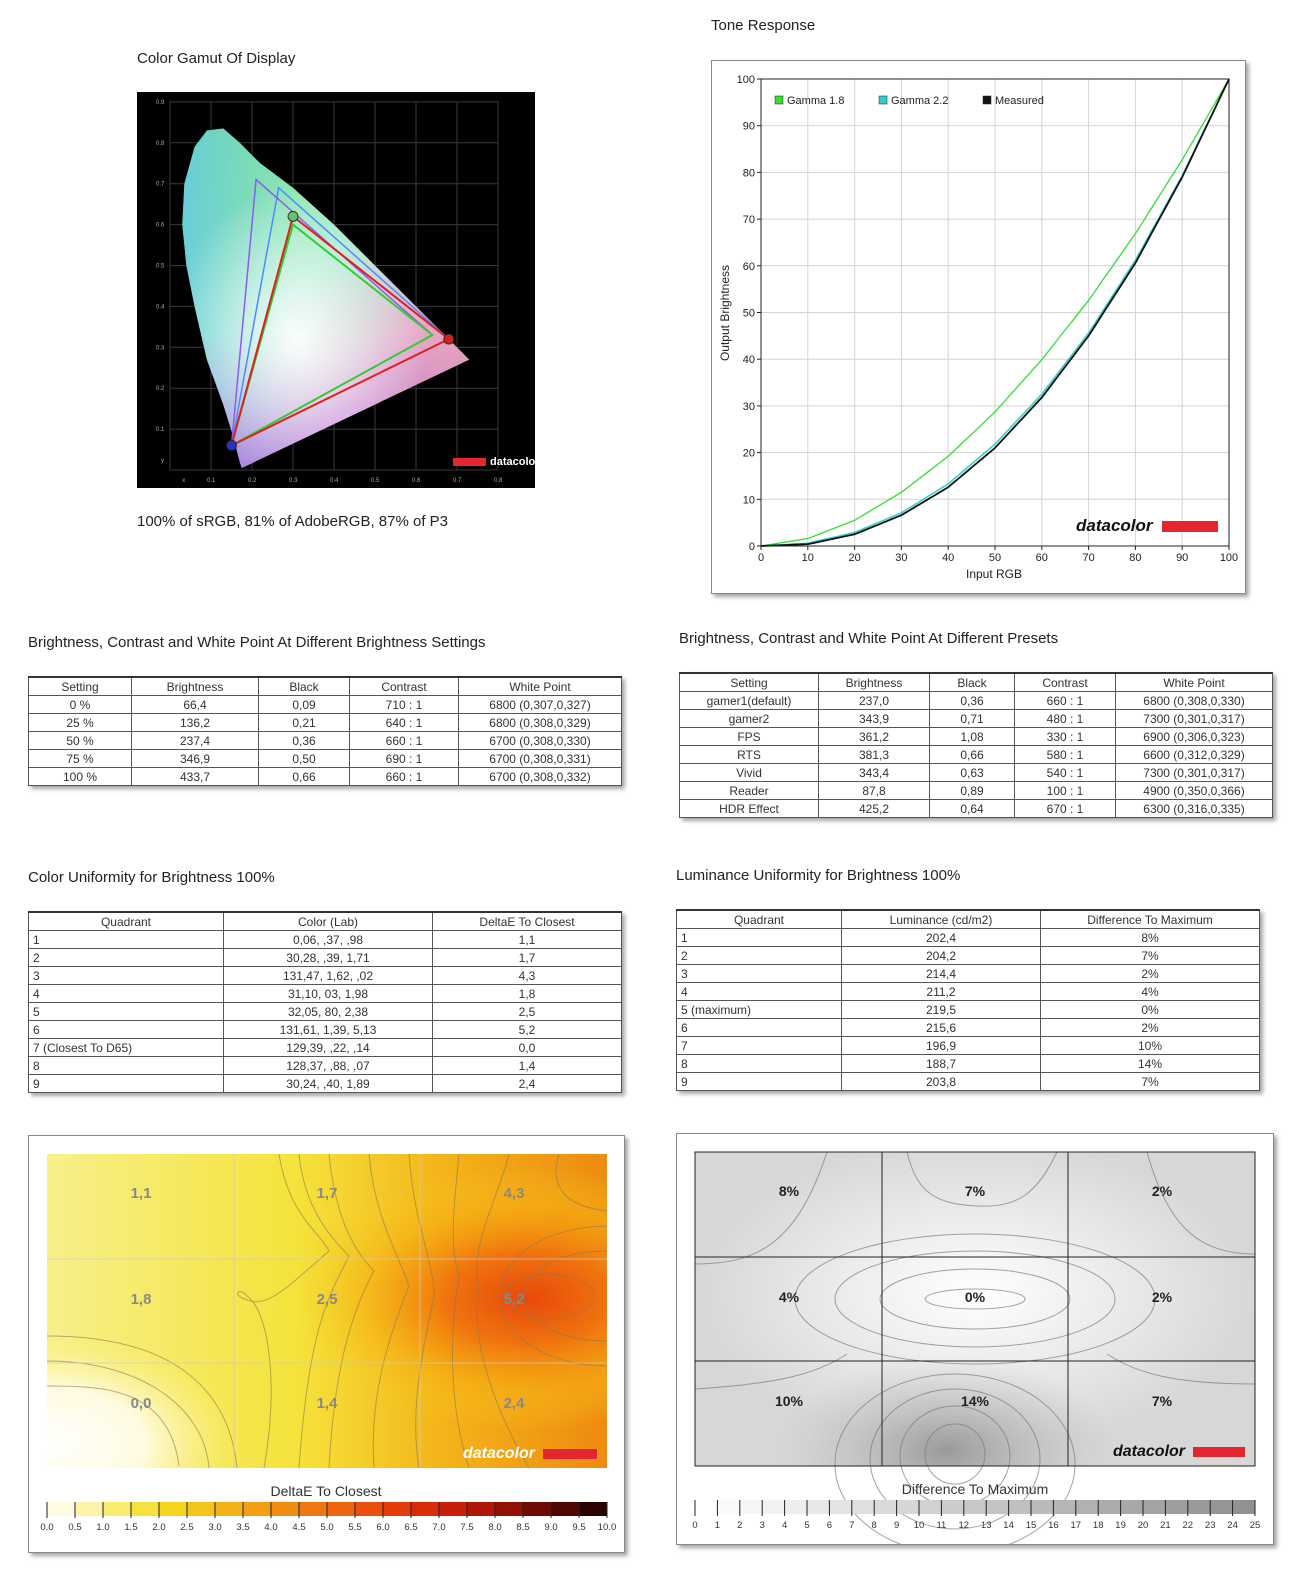  I want to click on deltae-scale-tick: 2.0, so click(158, 1527).